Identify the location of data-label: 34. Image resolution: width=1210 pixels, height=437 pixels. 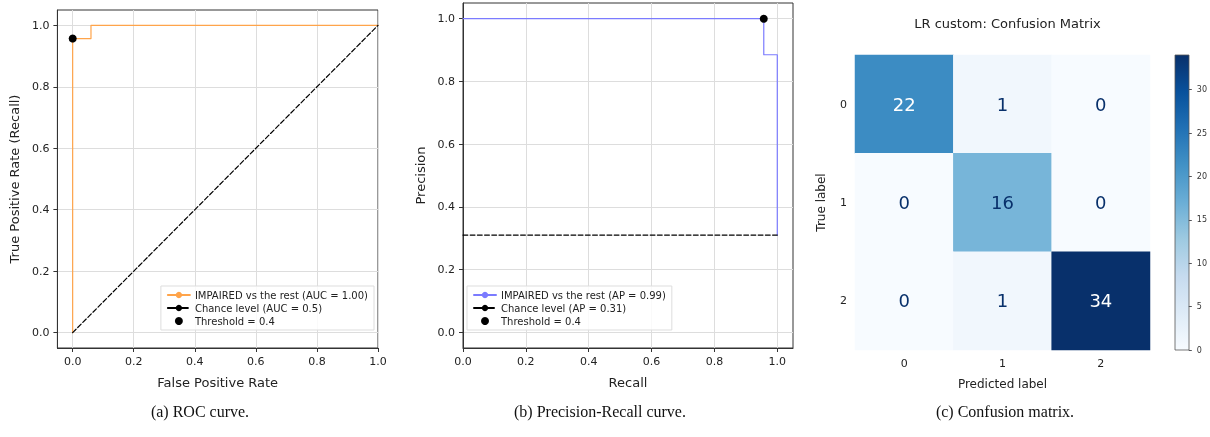
(1101, 301).